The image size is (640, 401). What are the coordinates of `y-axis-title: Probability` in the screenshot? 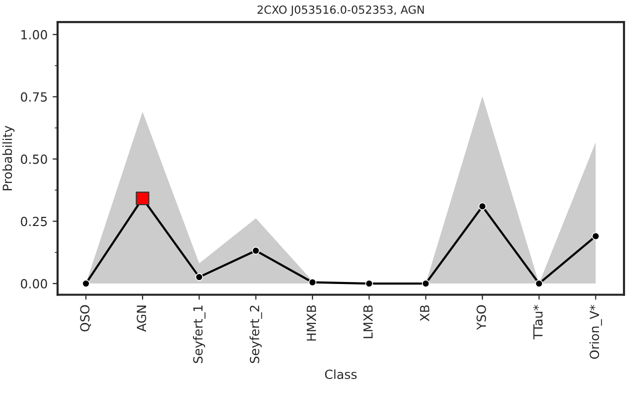 It's located at (8, 158).